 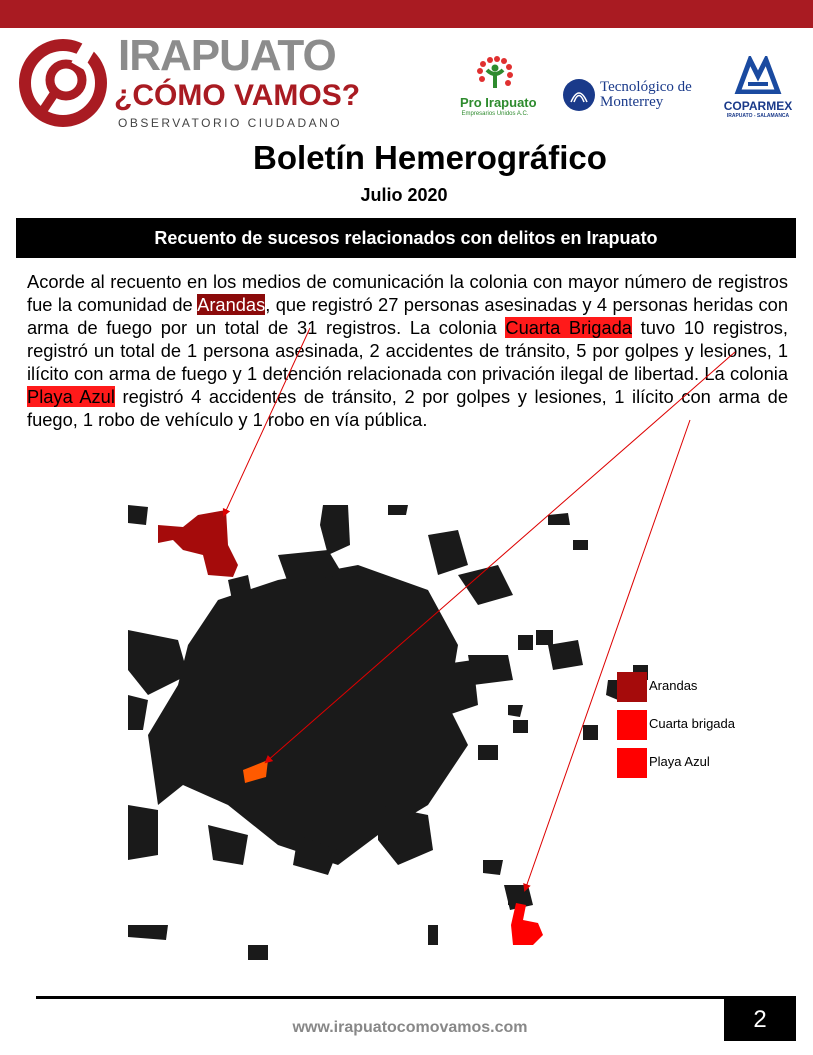 I want to click on pro-irapuato-icon, so click(x=495, y=72).